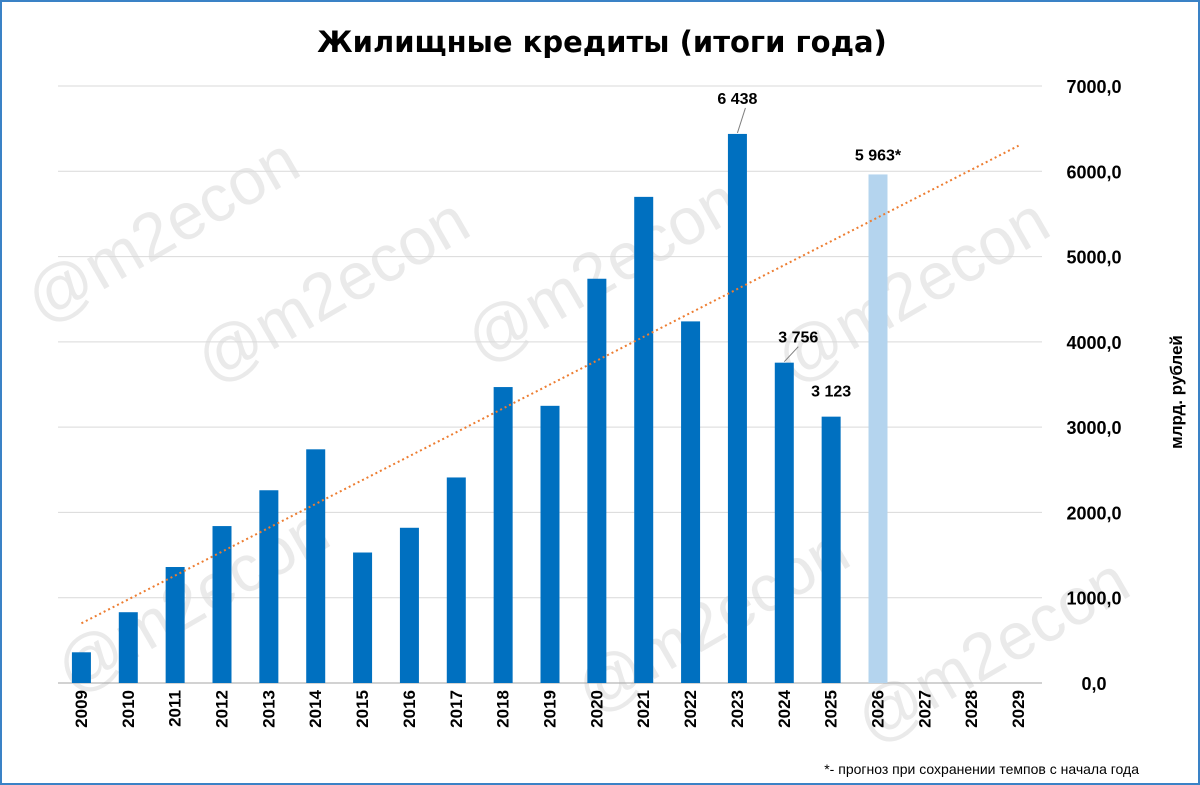 The image size is (1200, 785). I want to click on y-tick-label: 7000,0, so click(1093, 87).